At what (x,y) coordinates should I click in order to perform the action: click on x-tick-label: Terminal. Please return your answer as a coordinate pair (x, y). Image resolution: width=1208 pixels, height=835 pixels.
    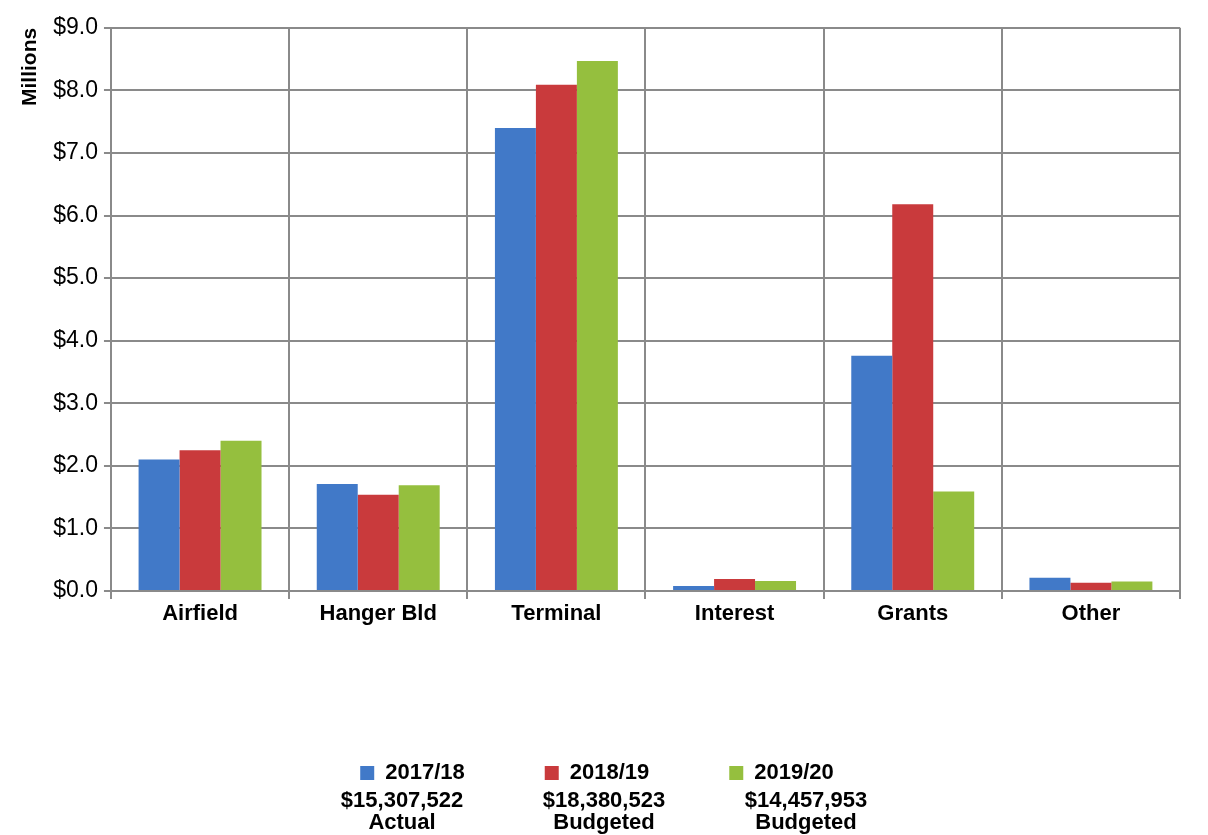
    Looking at the image, I should click on (556, 613).